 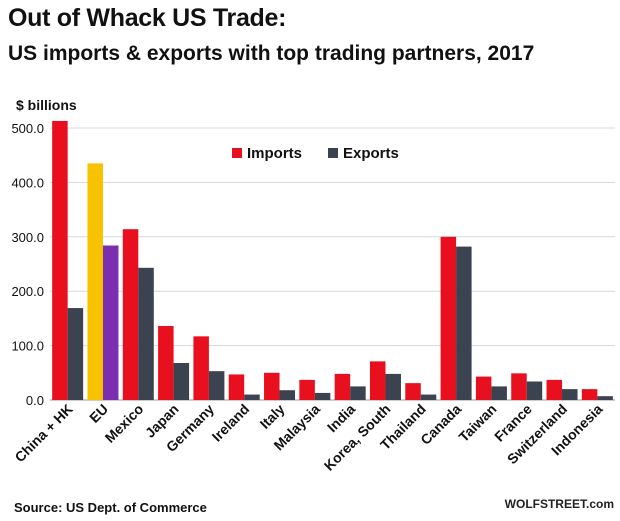 I want to click on legend-label-imports: Imports, so click(x=274, y=153).